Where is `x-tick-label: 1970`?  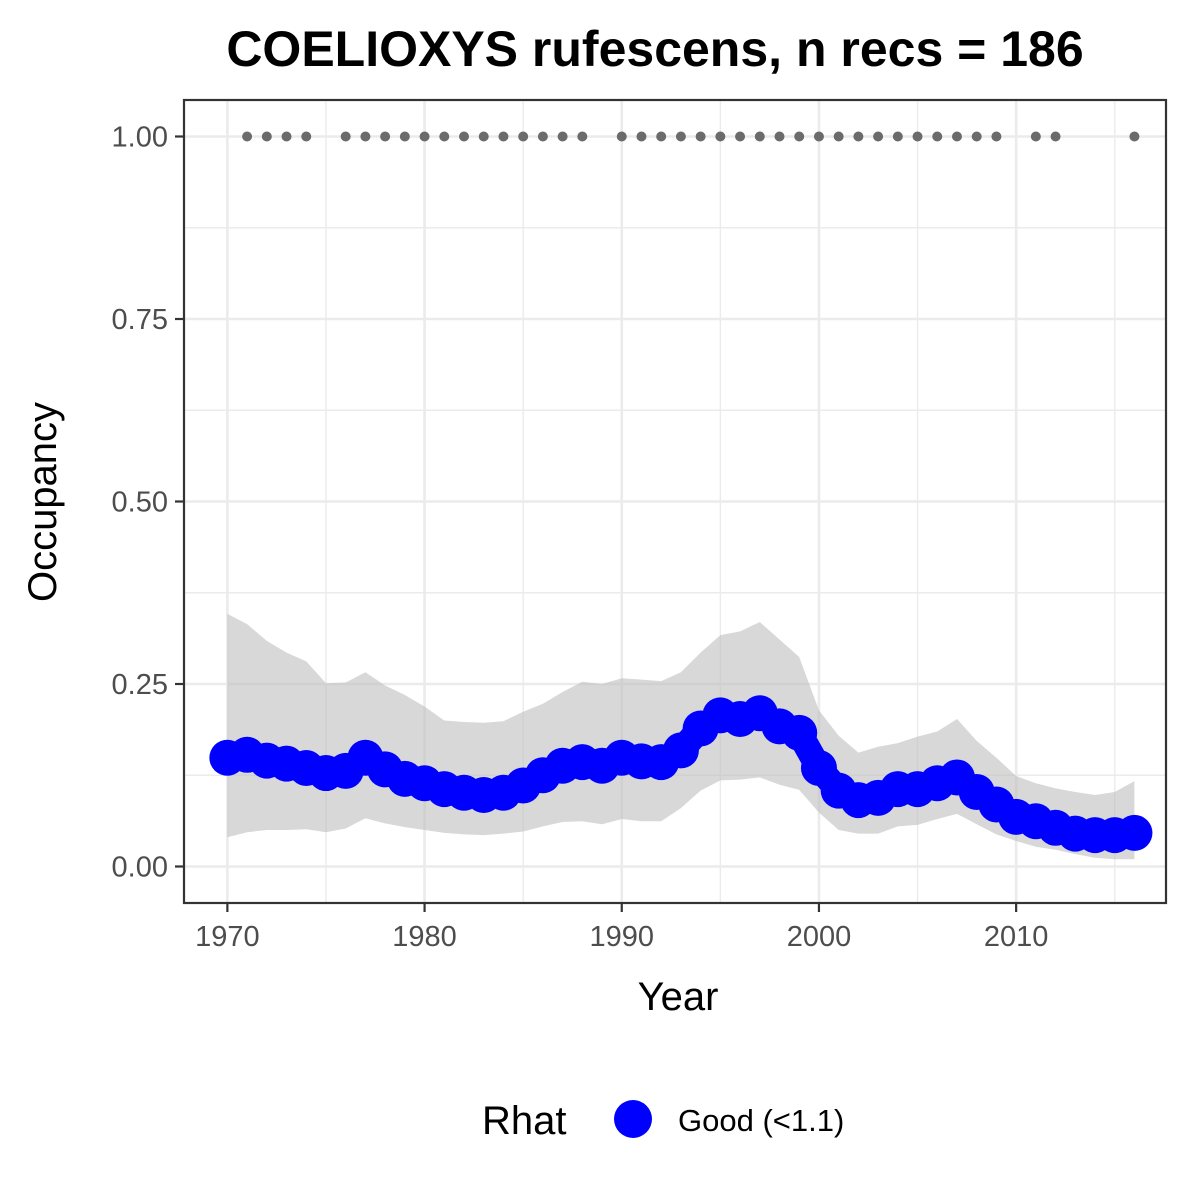 x-tick-label: 1970 is located at coordinates (227, 937).